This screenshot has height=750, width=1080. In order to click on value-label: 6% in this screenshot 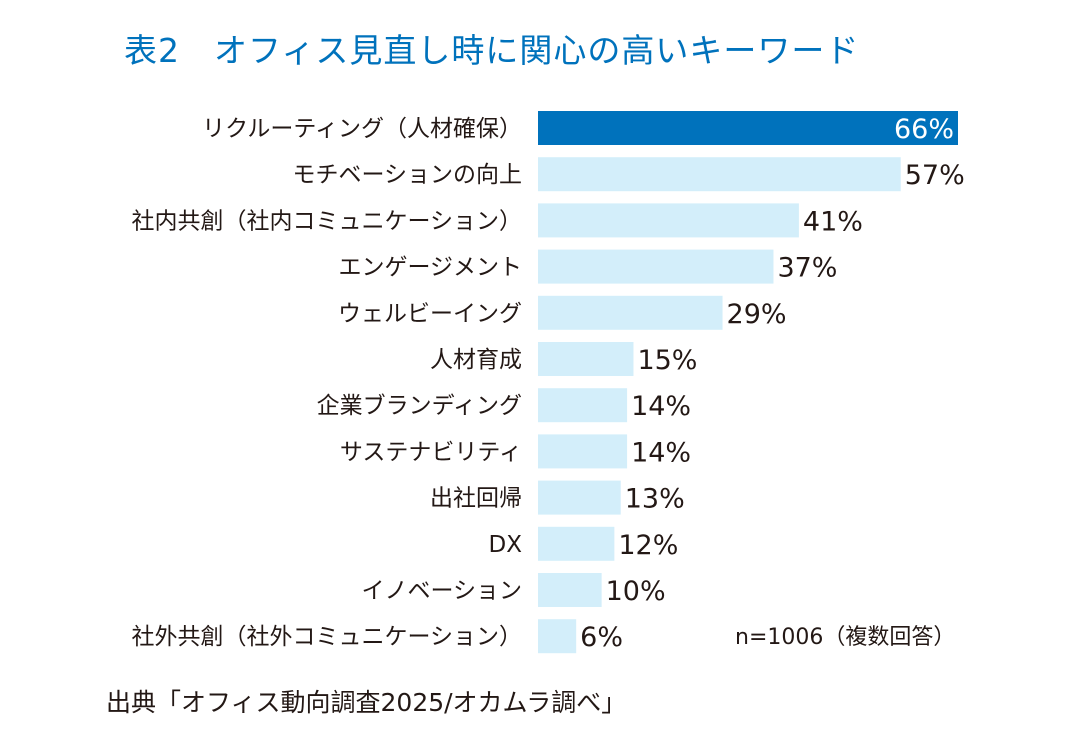, I will do `click(601, 637)`.